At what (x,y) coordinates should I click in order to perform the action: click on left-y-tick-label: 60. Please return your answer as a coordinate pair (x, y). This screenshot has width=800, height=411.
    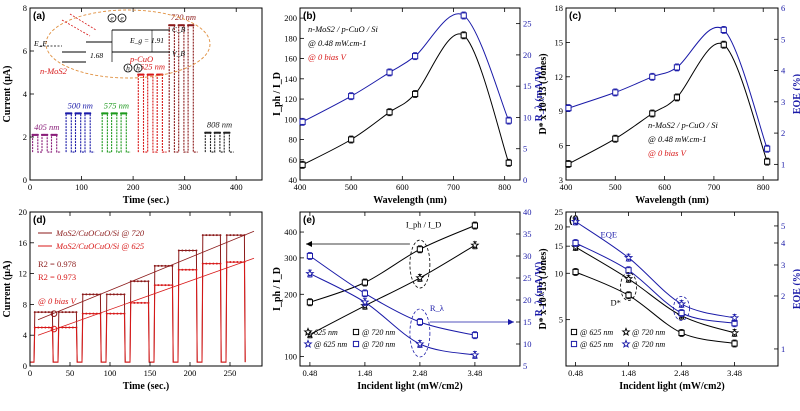
    Looking at the image, I should click on (293, 160).